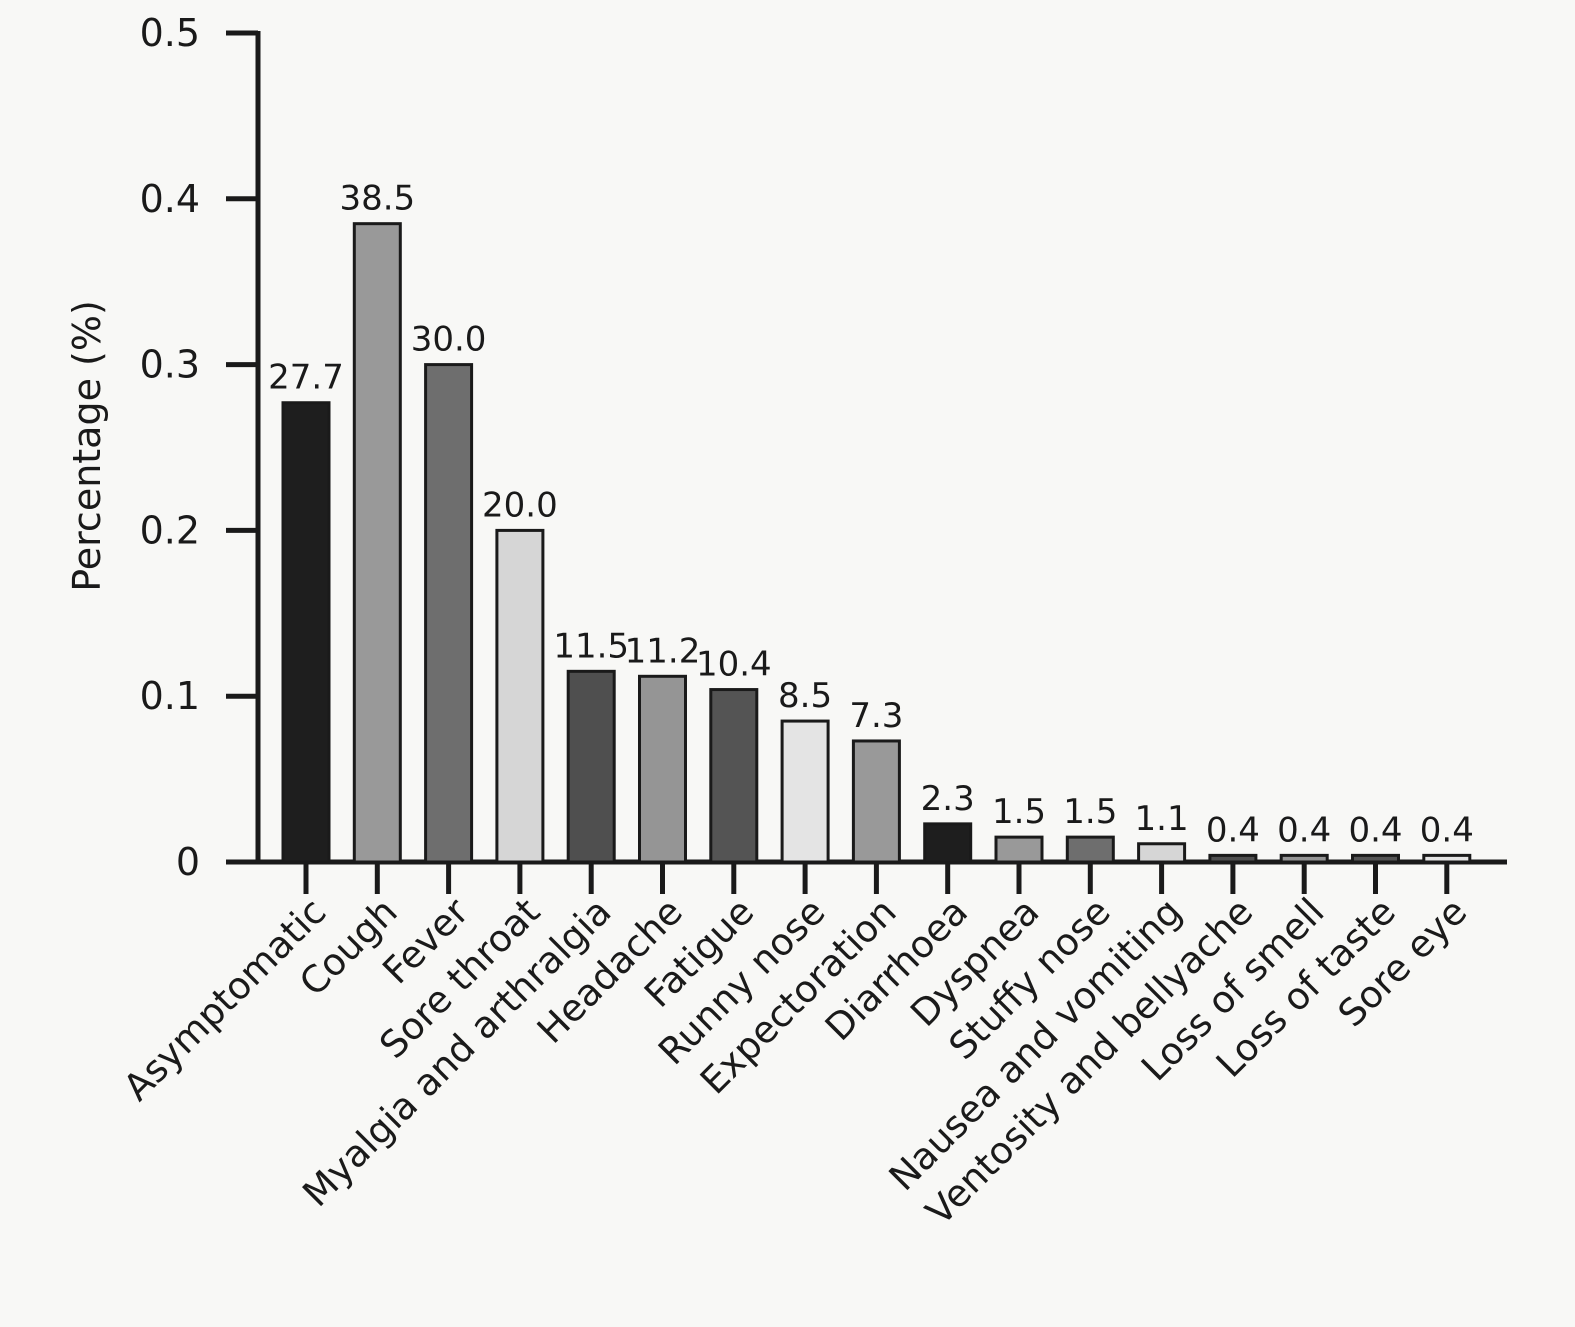  I want to click on y-tick-label: 0.2, so click(170, 530).